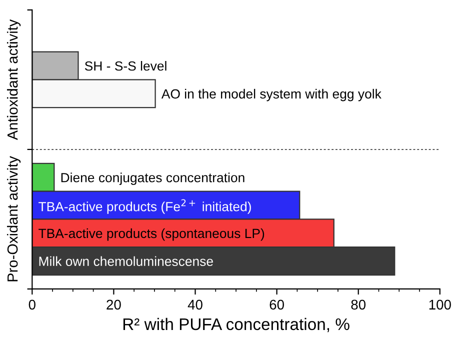 Image resolution: width=466 pixels, height=355 pixels. What do you see at coordinates (440, 305) in the screenshot?
I see `x-tick-label: 100` at bounding box center [440, 305].